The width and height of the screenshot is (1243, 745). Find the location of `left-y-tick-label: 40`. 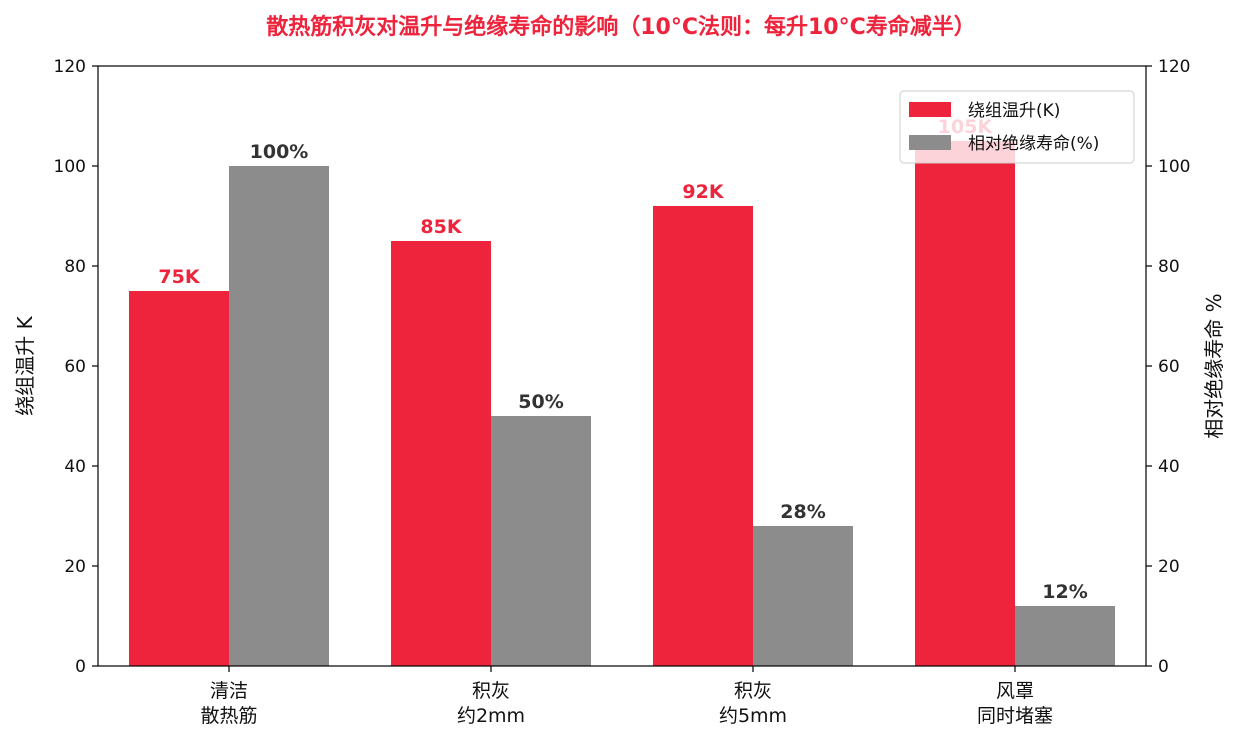

left-y-tick-label: 40 is located at coordinates (75, 467).